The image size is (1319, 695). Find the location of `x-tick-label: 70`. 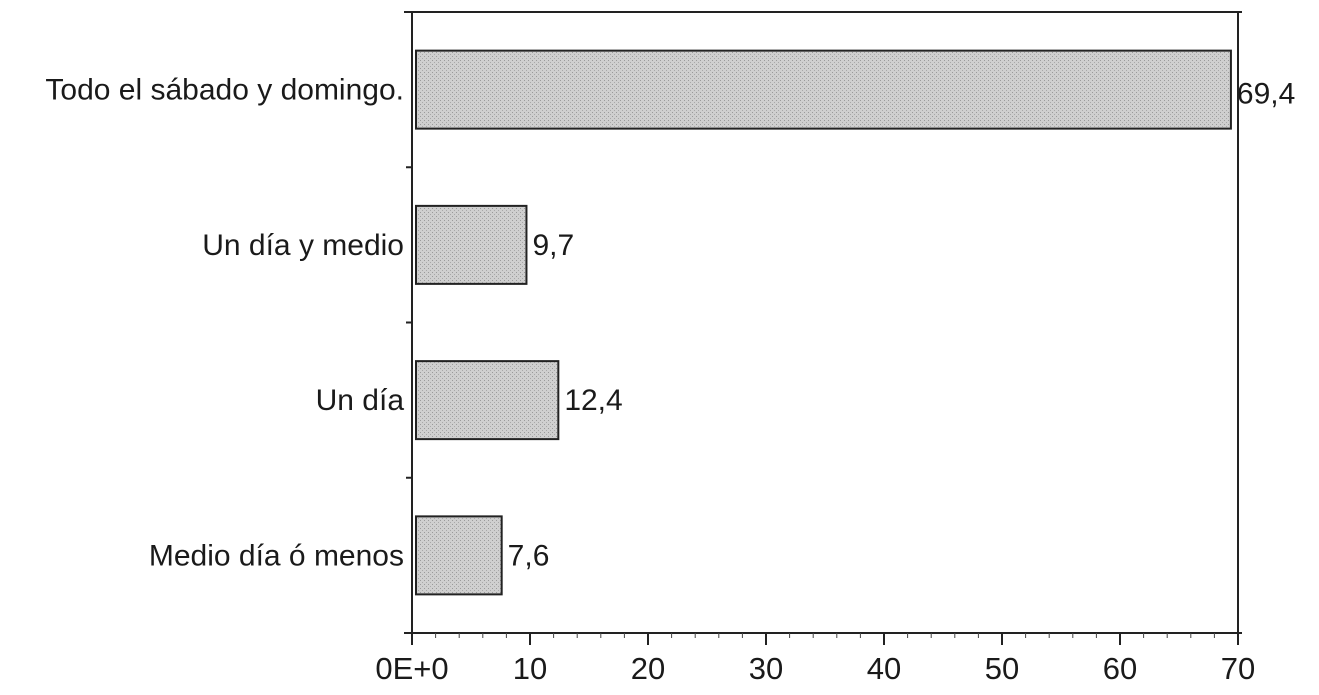

x-tick-label: 70 is located at coordinates (1238, 668).